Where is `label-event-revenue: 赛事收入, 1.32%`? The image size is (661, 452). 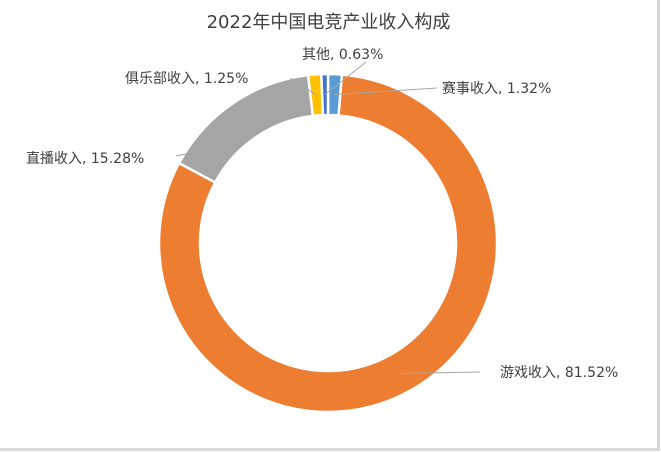
label-event-revenue: 赛事收入, 1.32% is located at coordinates (497, 89).